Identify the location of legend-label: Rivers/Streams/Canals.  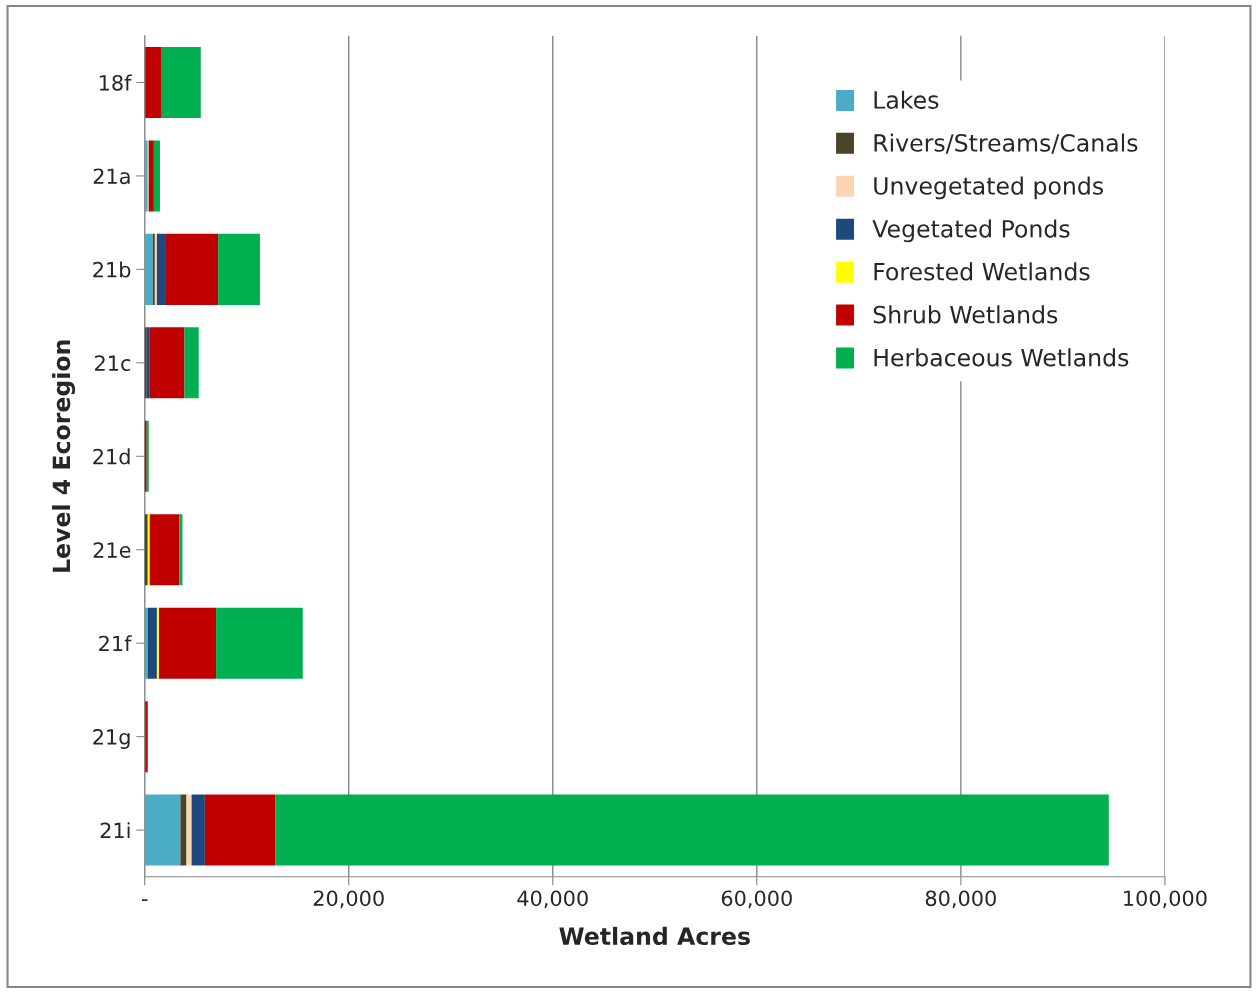
(1006, 143).